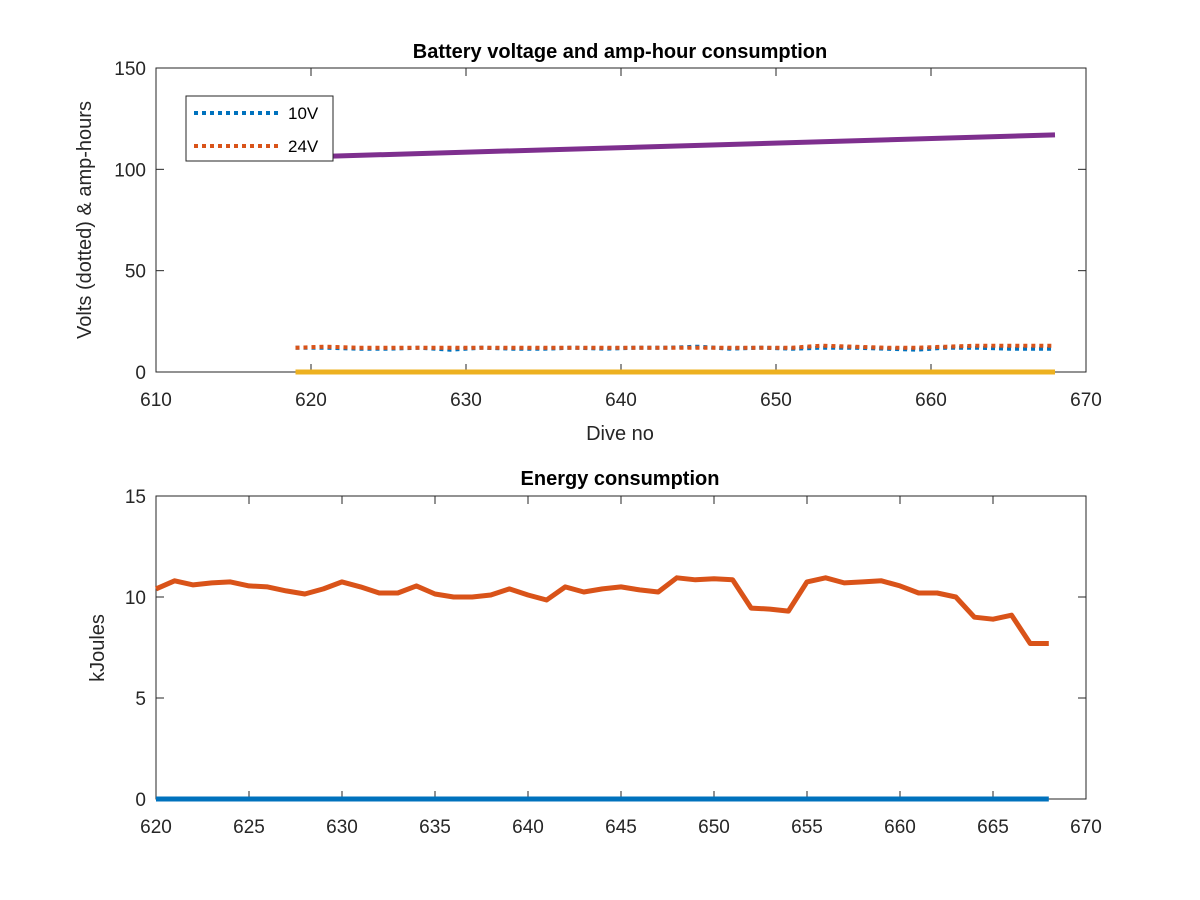  I want to click on x-axis-label: Dive no, so click(620, 434).